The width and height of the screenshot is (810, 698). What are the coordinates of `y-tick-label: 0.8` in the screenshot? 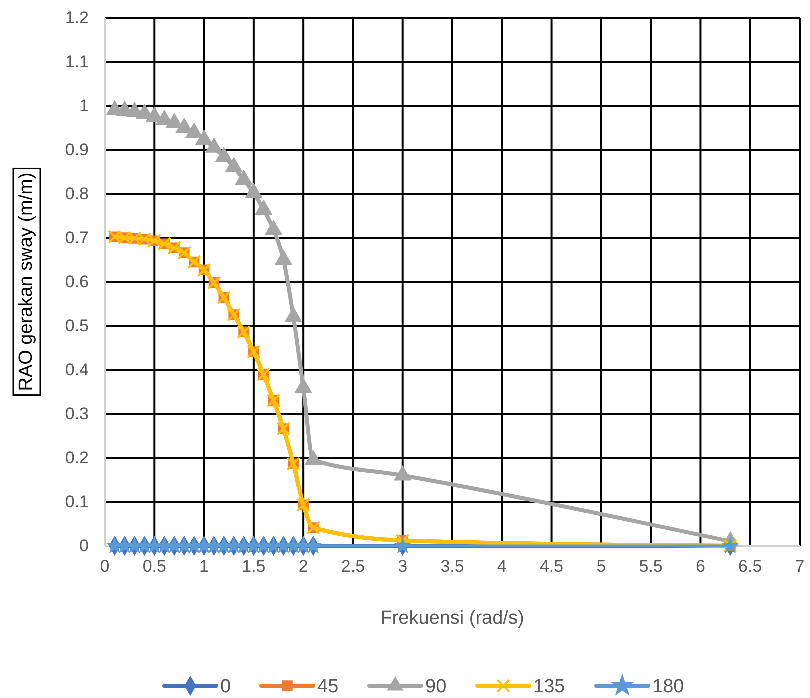 It's located at (77, 194).